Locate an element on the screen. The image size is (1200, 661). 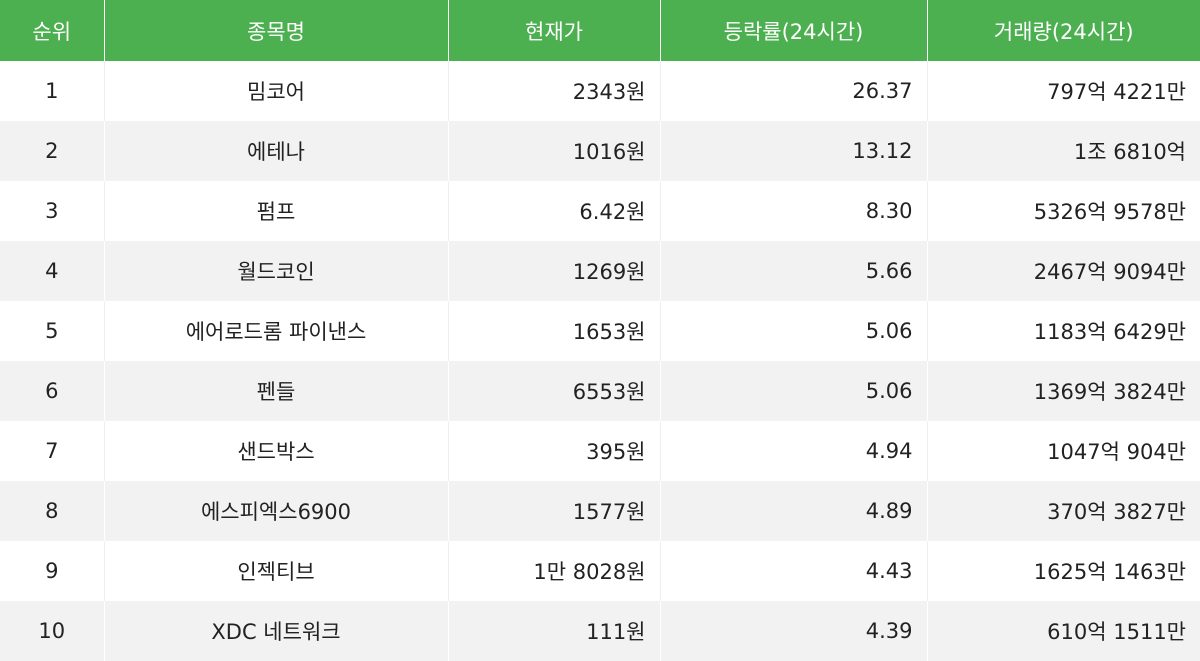
volume-cell: 1조 6810억 is located at coordinates (1063, 151).